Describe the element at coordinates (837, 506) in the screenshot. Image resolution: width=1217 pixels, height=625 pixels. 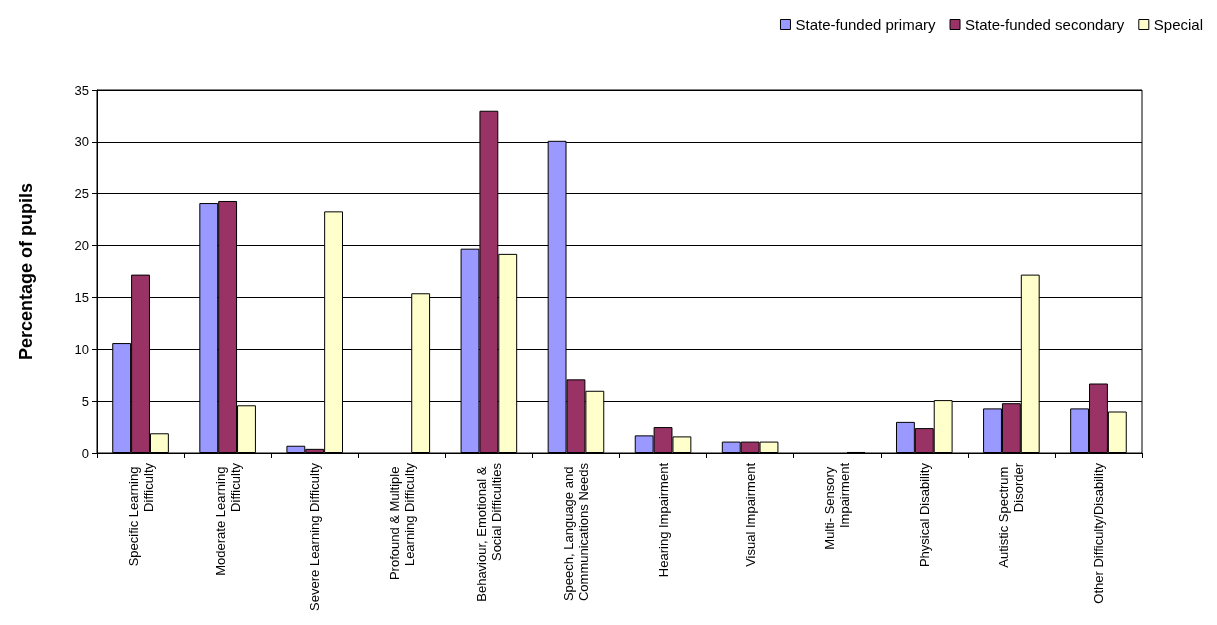
I see `x-tick-label: Multi- Sensory Impairment` at that location.